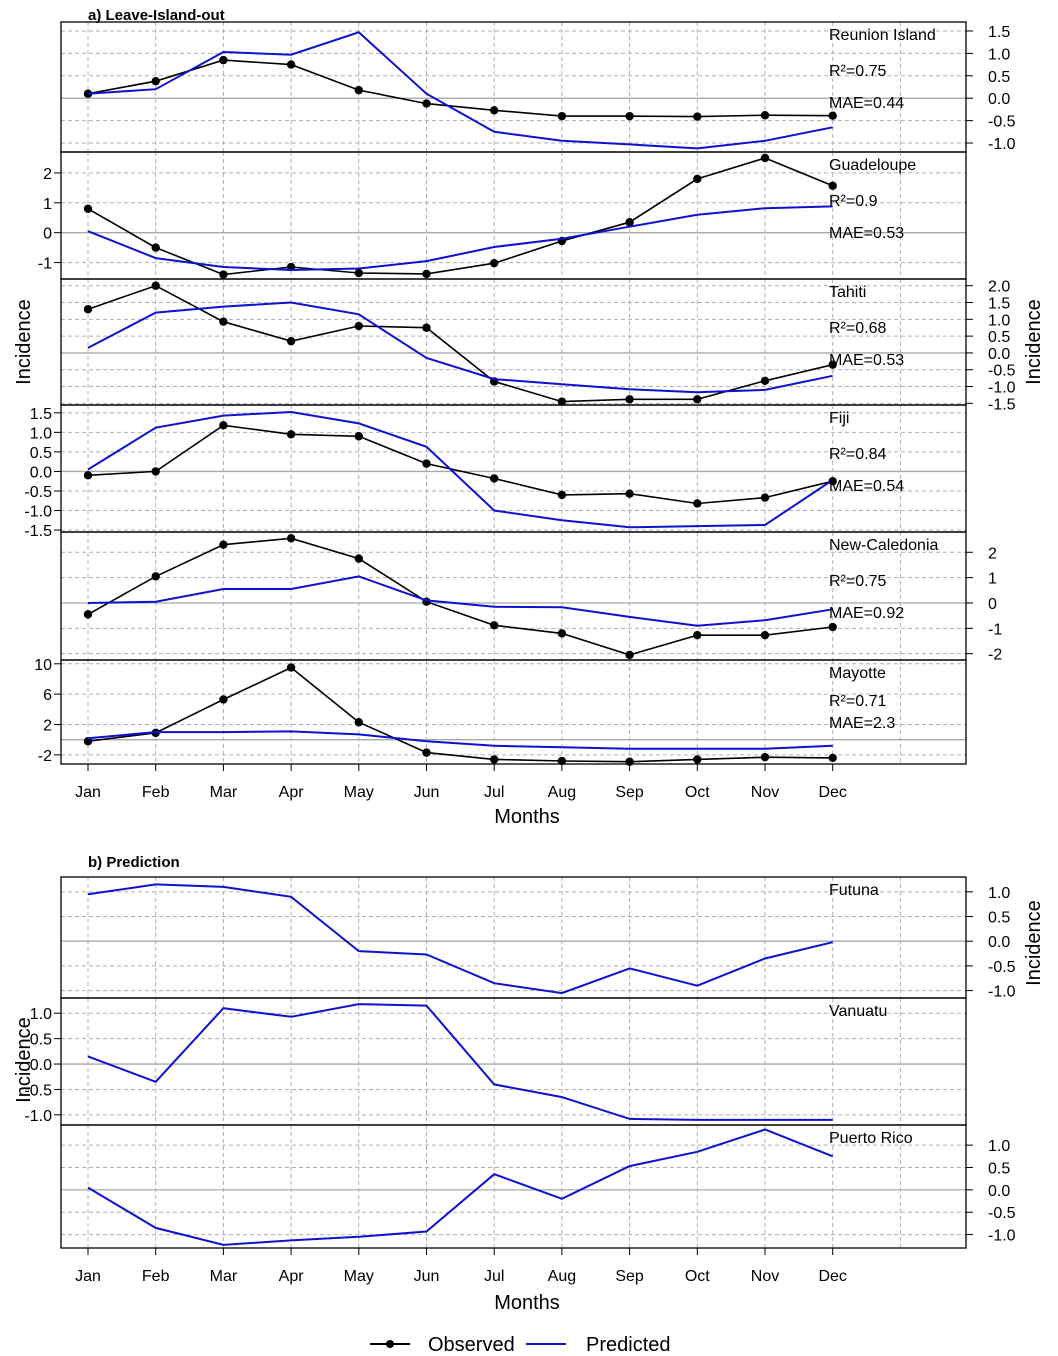 This screenshot has height=1356, width=1058. What do you see at coordinates (461, 1266) in the screenshot?
I see `x-axis-b: Jan Feb Mar Apr May Jun Jul Aug Sep Oct Nov Dec` at bounding box center [461, 1266].